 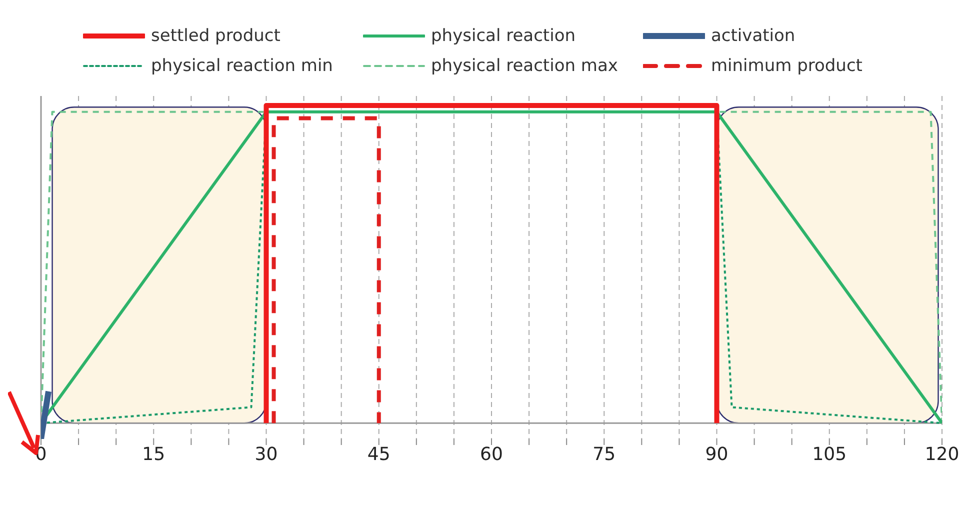 I want to click on legend-label: physical reaction max, so click(x=524, y=66).